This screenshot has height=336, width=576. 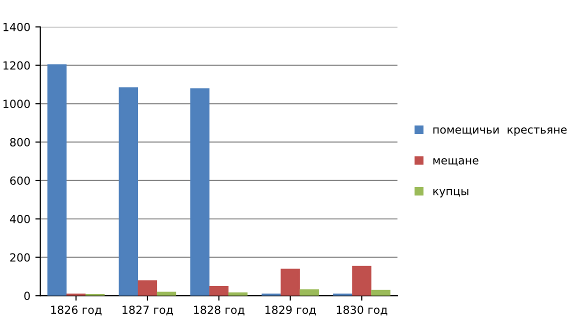 I want to click on y-tick-label: 1200, so click(x=17, y=65).